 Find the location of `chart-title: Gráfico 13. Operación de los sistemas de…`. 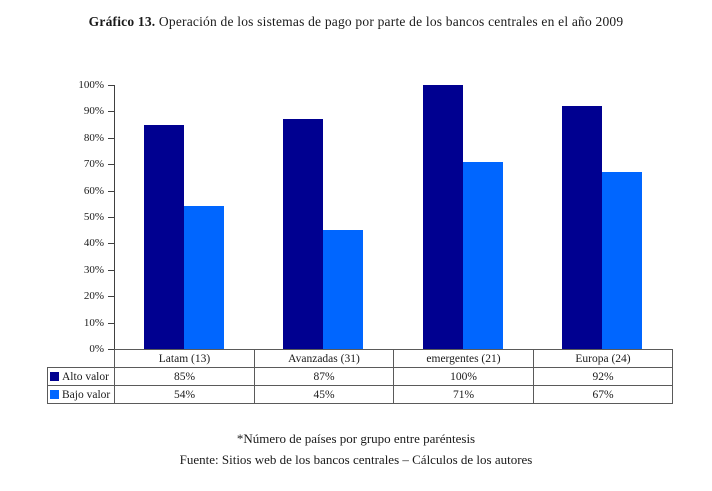

chart-title: Gráfico 13. Operación de los sistemas de… is located at coordinates (356, 22).